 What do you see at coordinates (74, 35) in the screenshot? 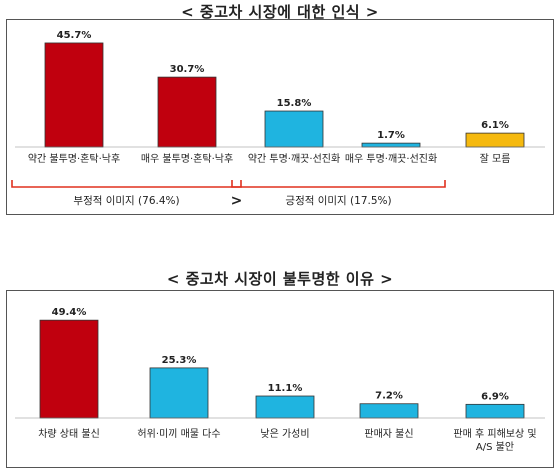
I see `value-label-1: 45.7%` at bounding box center [74, 35].